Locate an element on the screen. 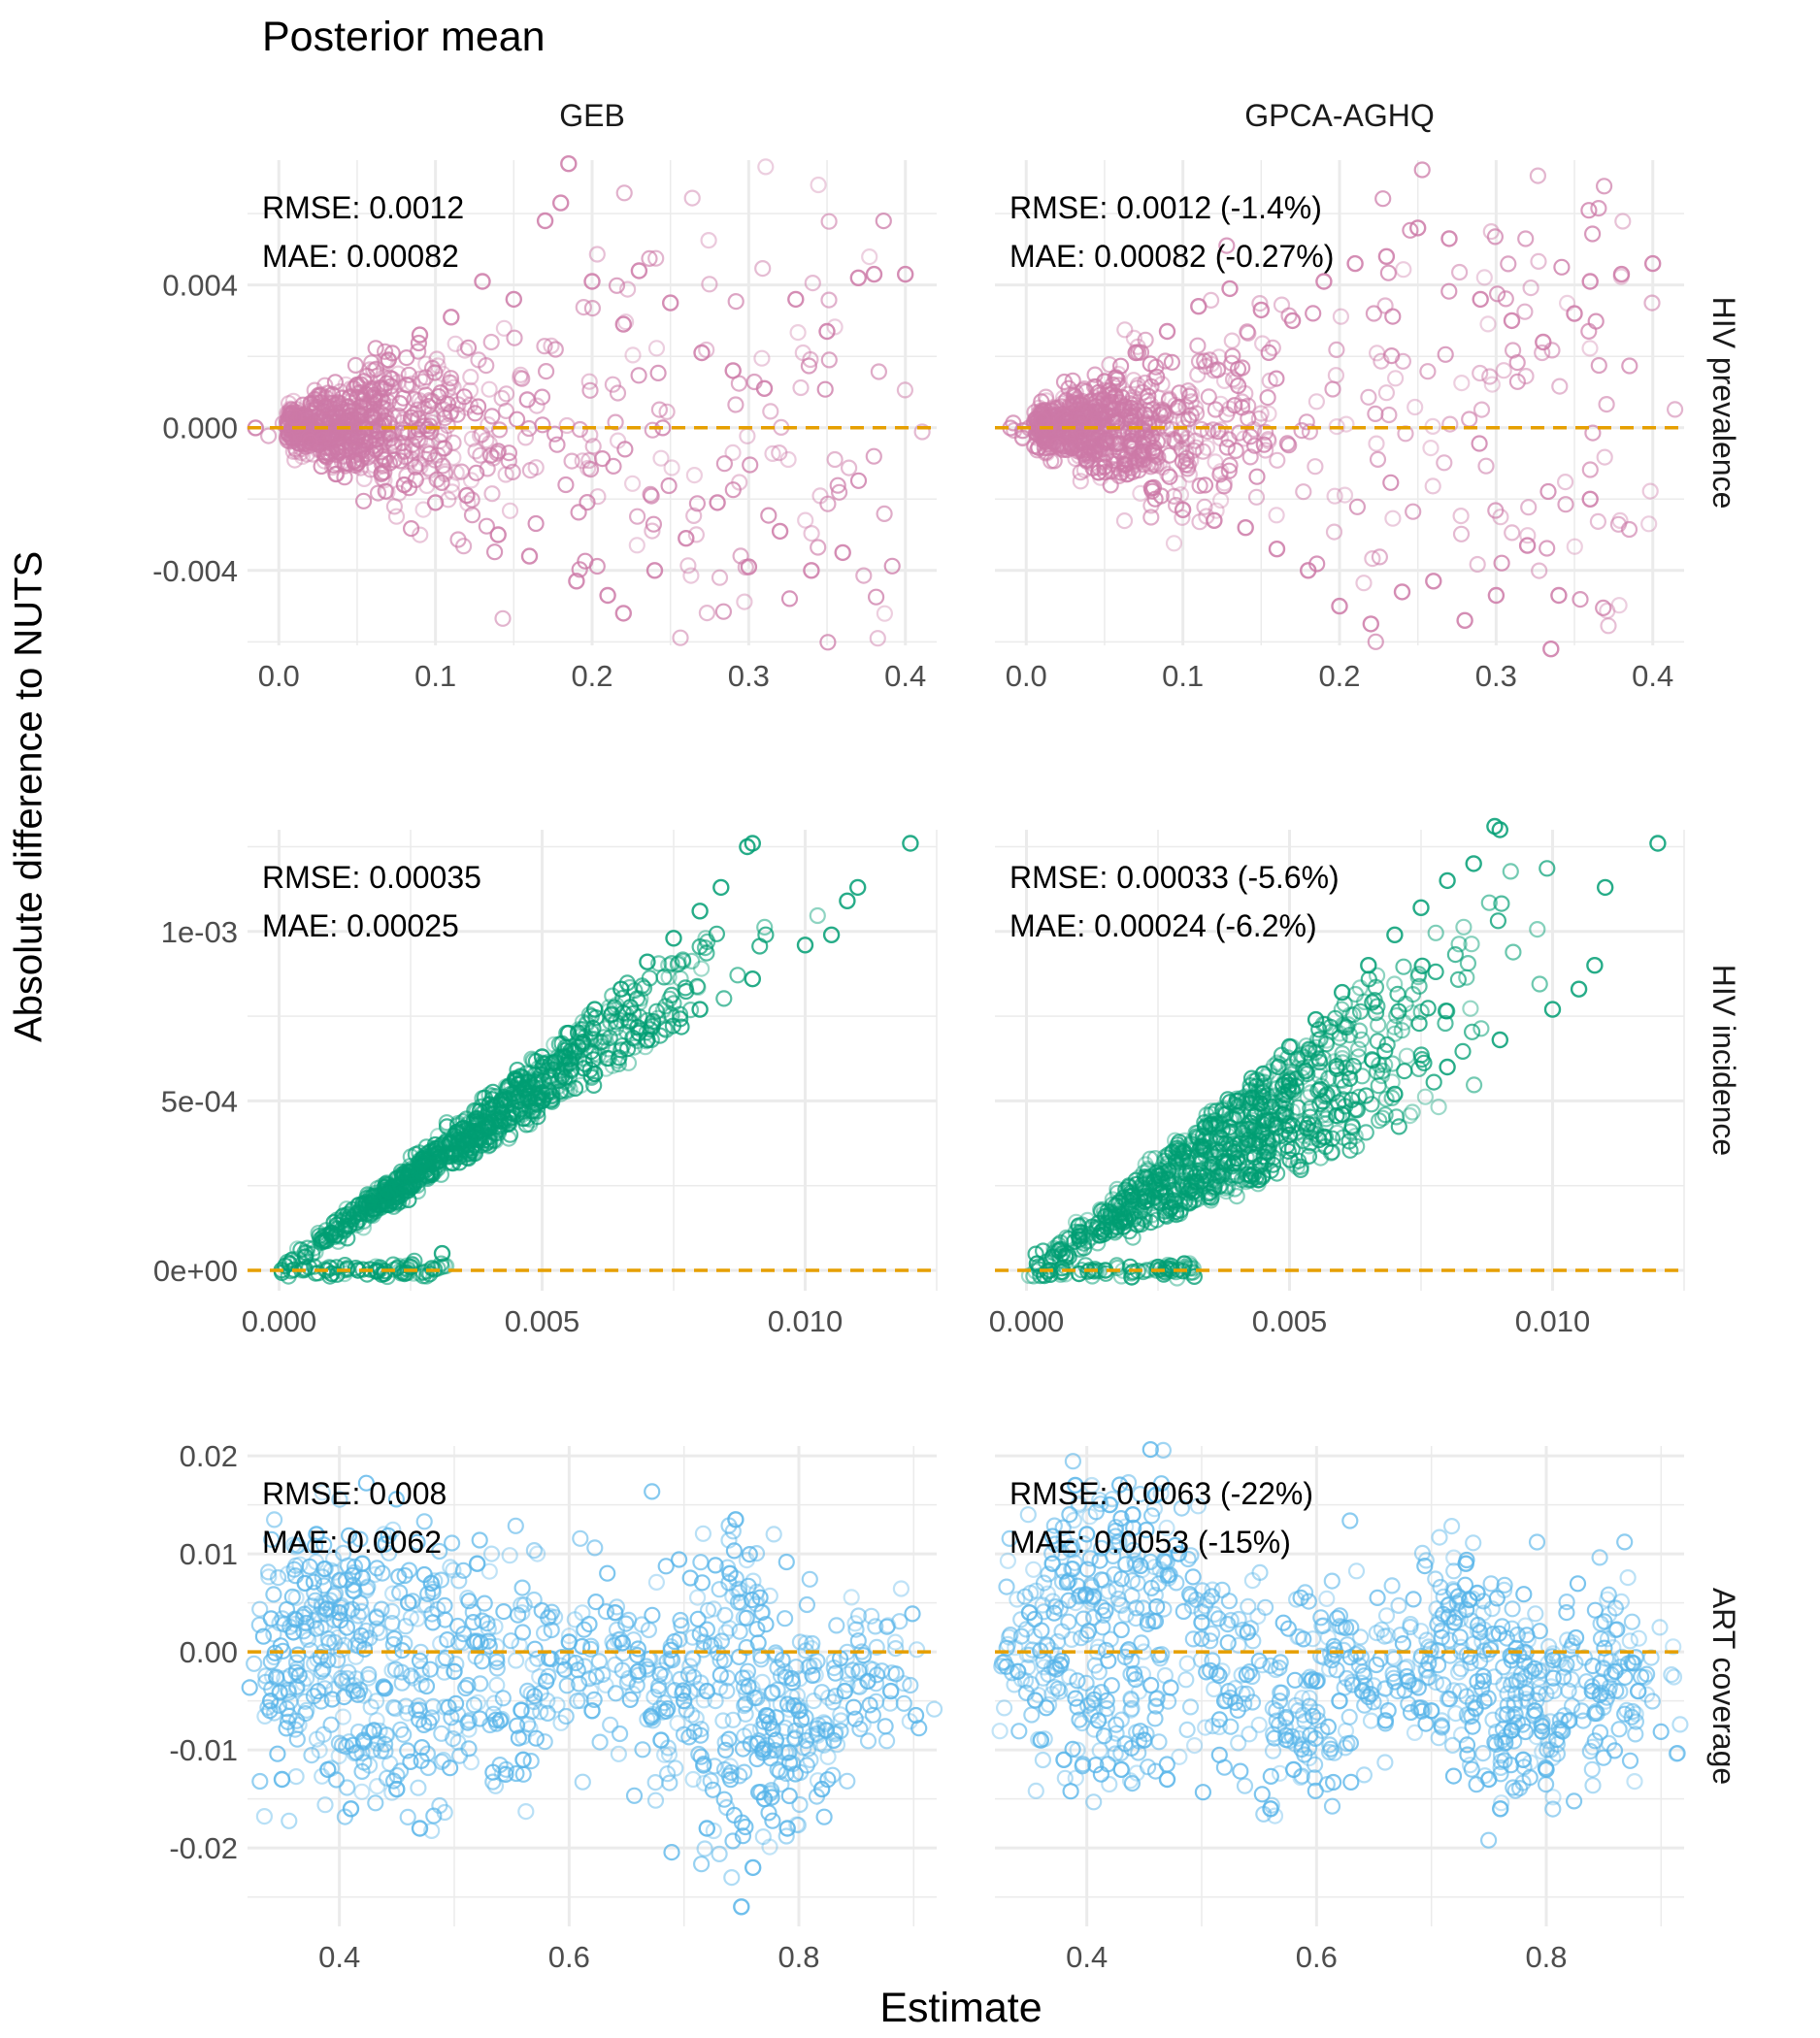 The image size is (1820, 2038). rmse-annotation: RMSE: 0.00033 (-5.6%) is located at coordinates (1174, 877).